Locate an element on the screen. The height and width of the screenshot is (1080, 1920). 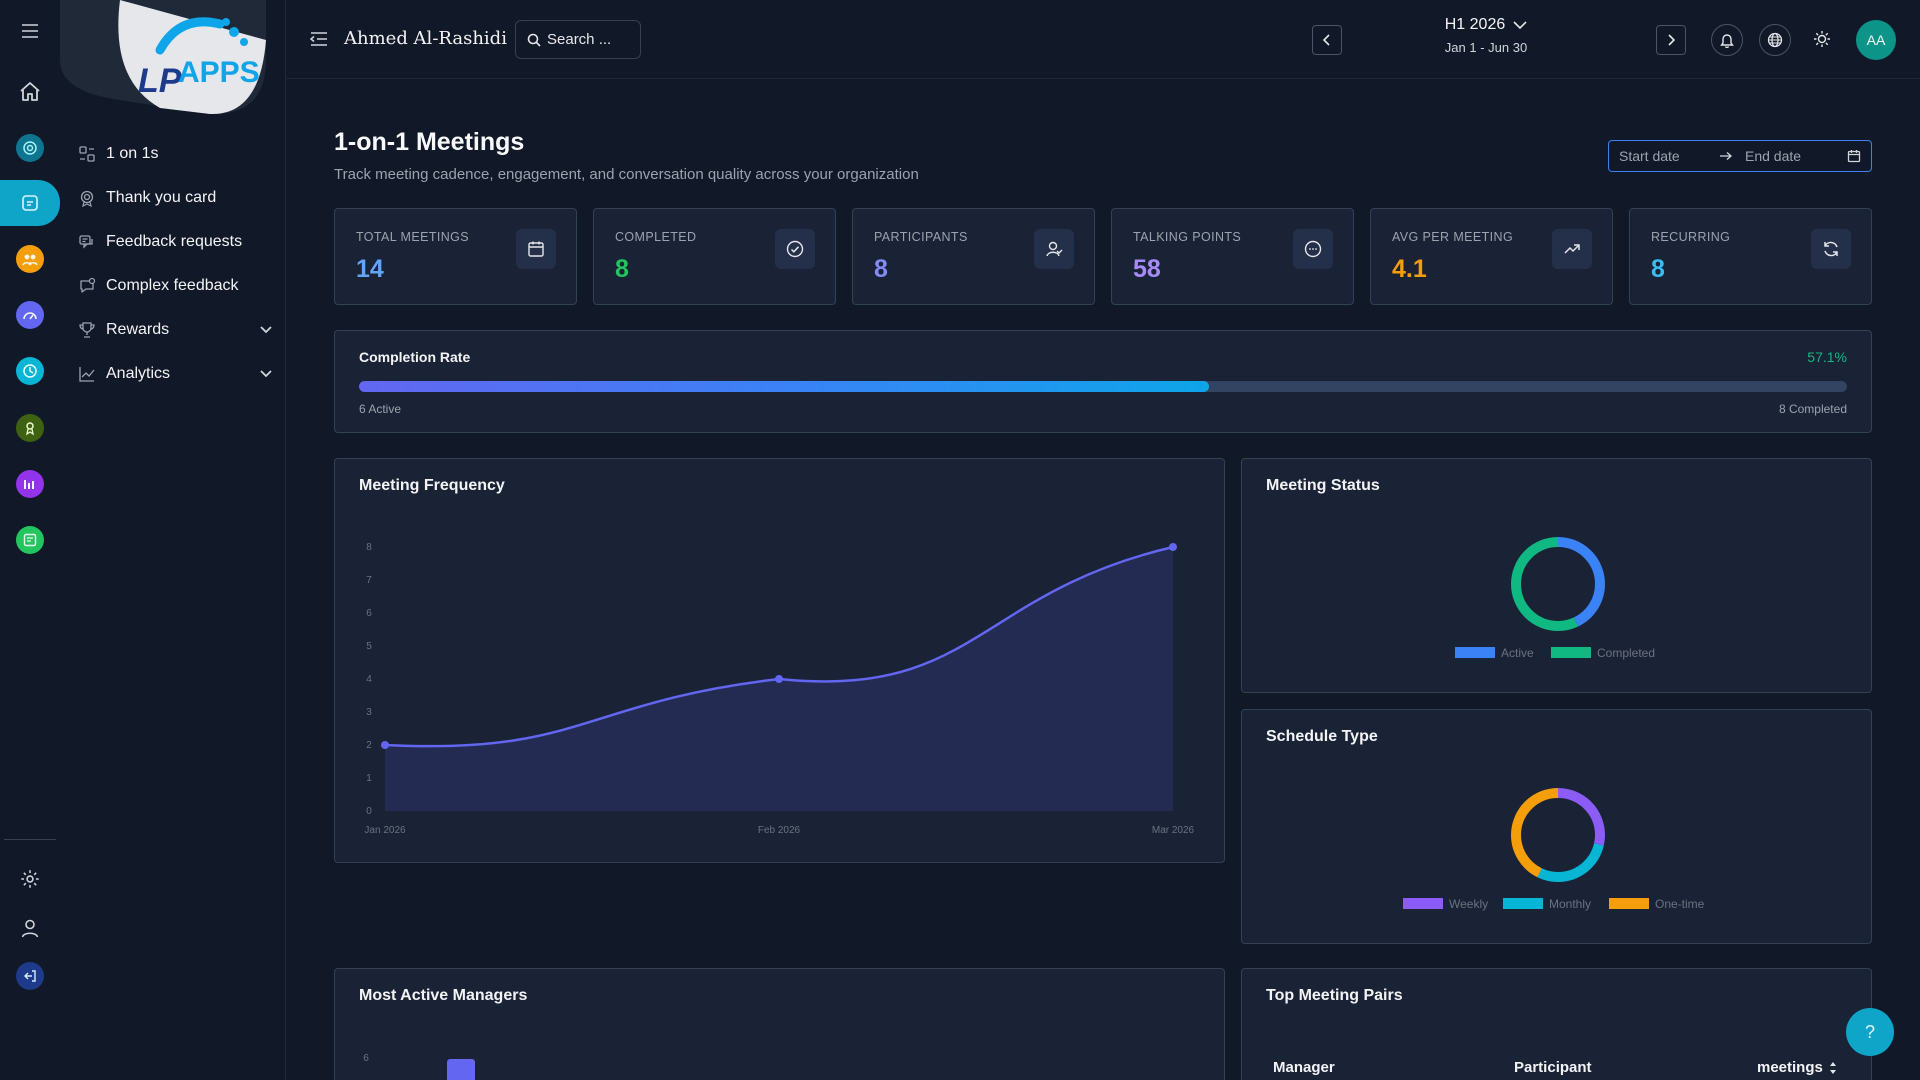
sidebar-item-label: Complex feedback is located at coordinates (172, 285).